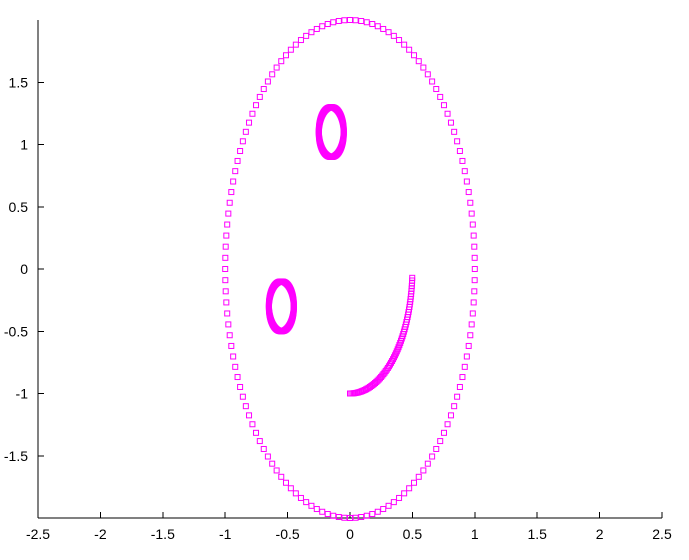  I want to click on y-tick-label: 1, so click(24, 145).